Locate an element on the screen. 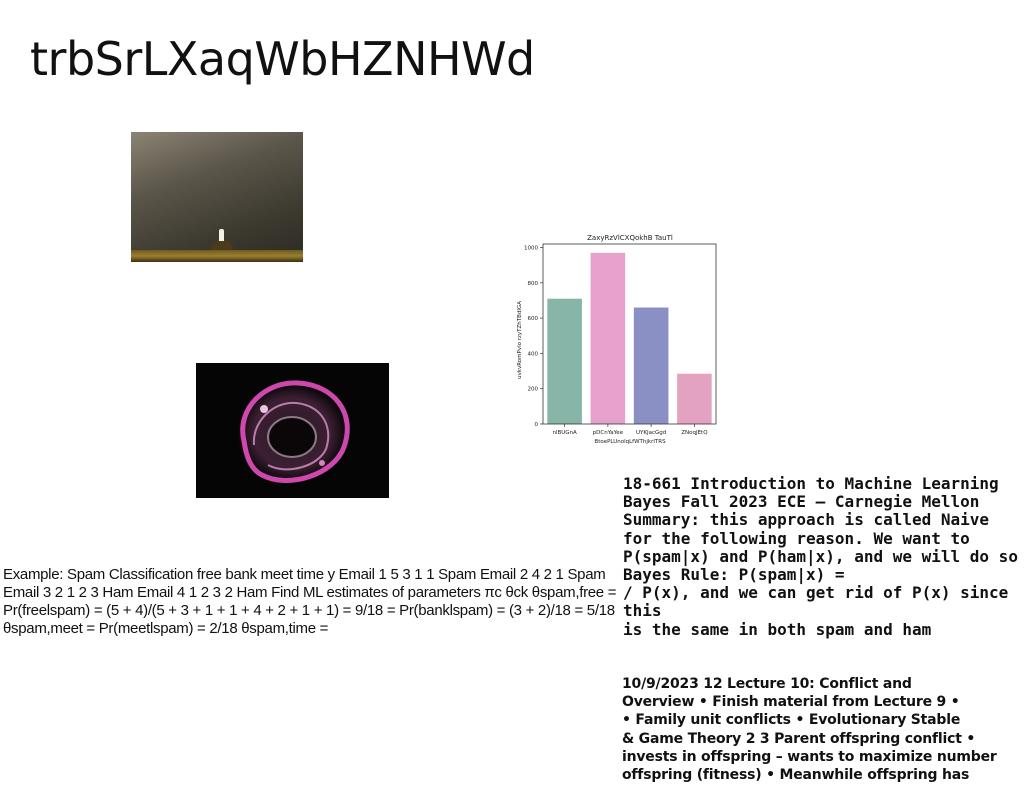 The image size is (1024, 788). y-tick-label: 1000 is located at coordinates (531, 249).